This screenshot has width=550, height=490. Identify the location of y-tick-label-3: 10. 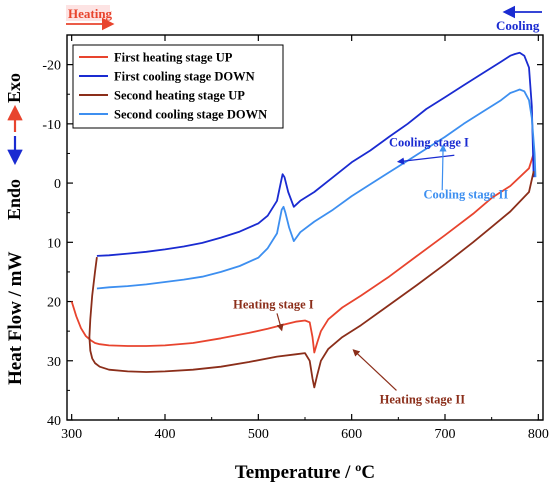
(54, 243).